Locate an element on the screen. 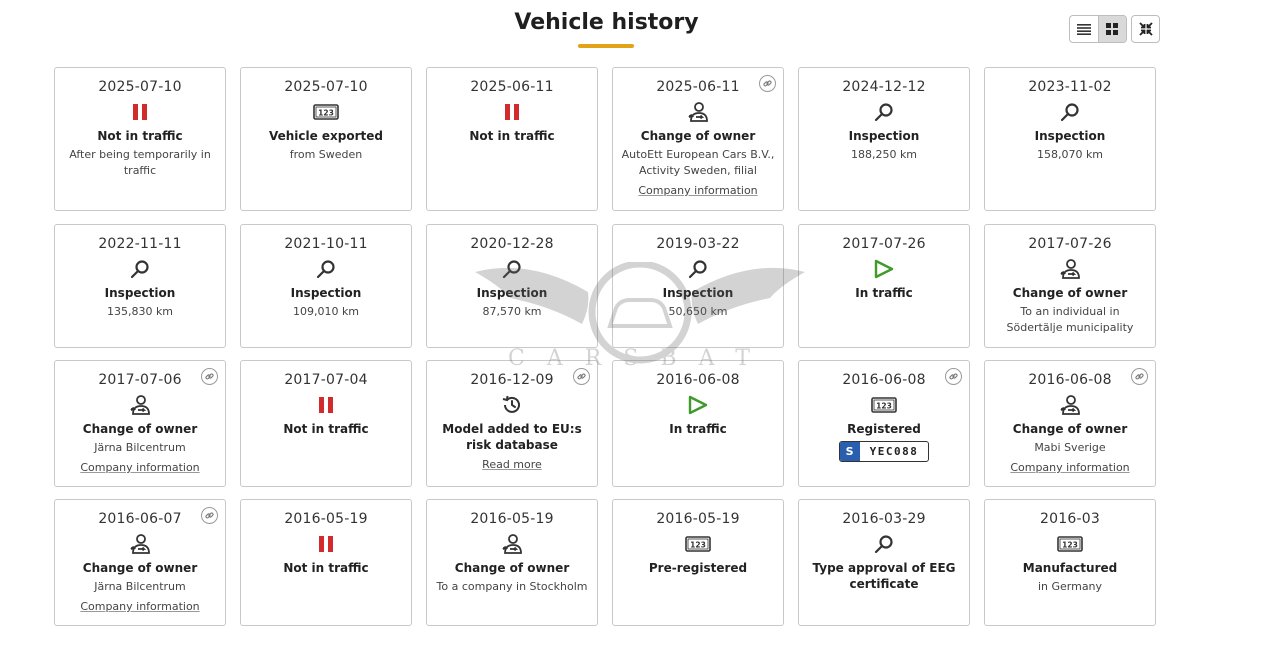 This screenshot has height=648, width=1280. event-date: 2016-03 is located at coordinates (1070, 519).